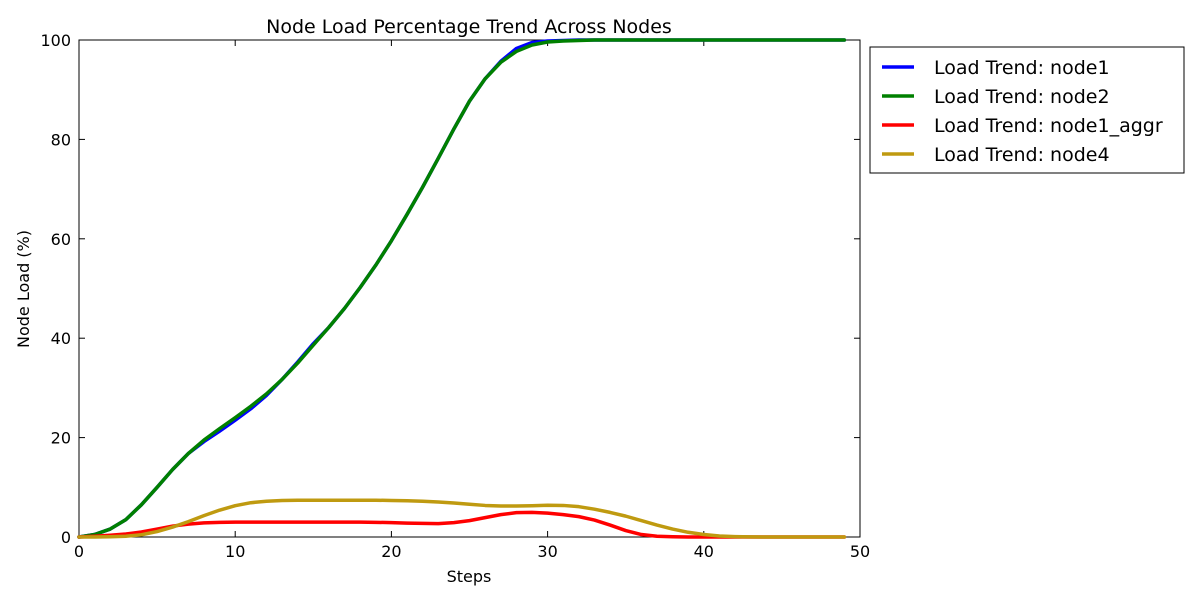  Describe the element at coordinates (79, 551) in the screenshot. I see `x-tick-label: 0` at that location.